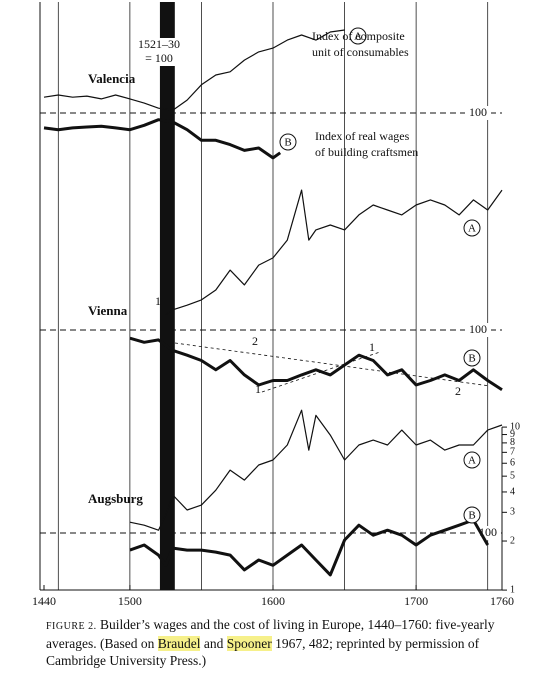 Image resolution: width=559 pixels, height=688 pixels. Describe the element at coordinates (362, 136) in the screenshot. I see `series-description: Index of real wages` at that location.